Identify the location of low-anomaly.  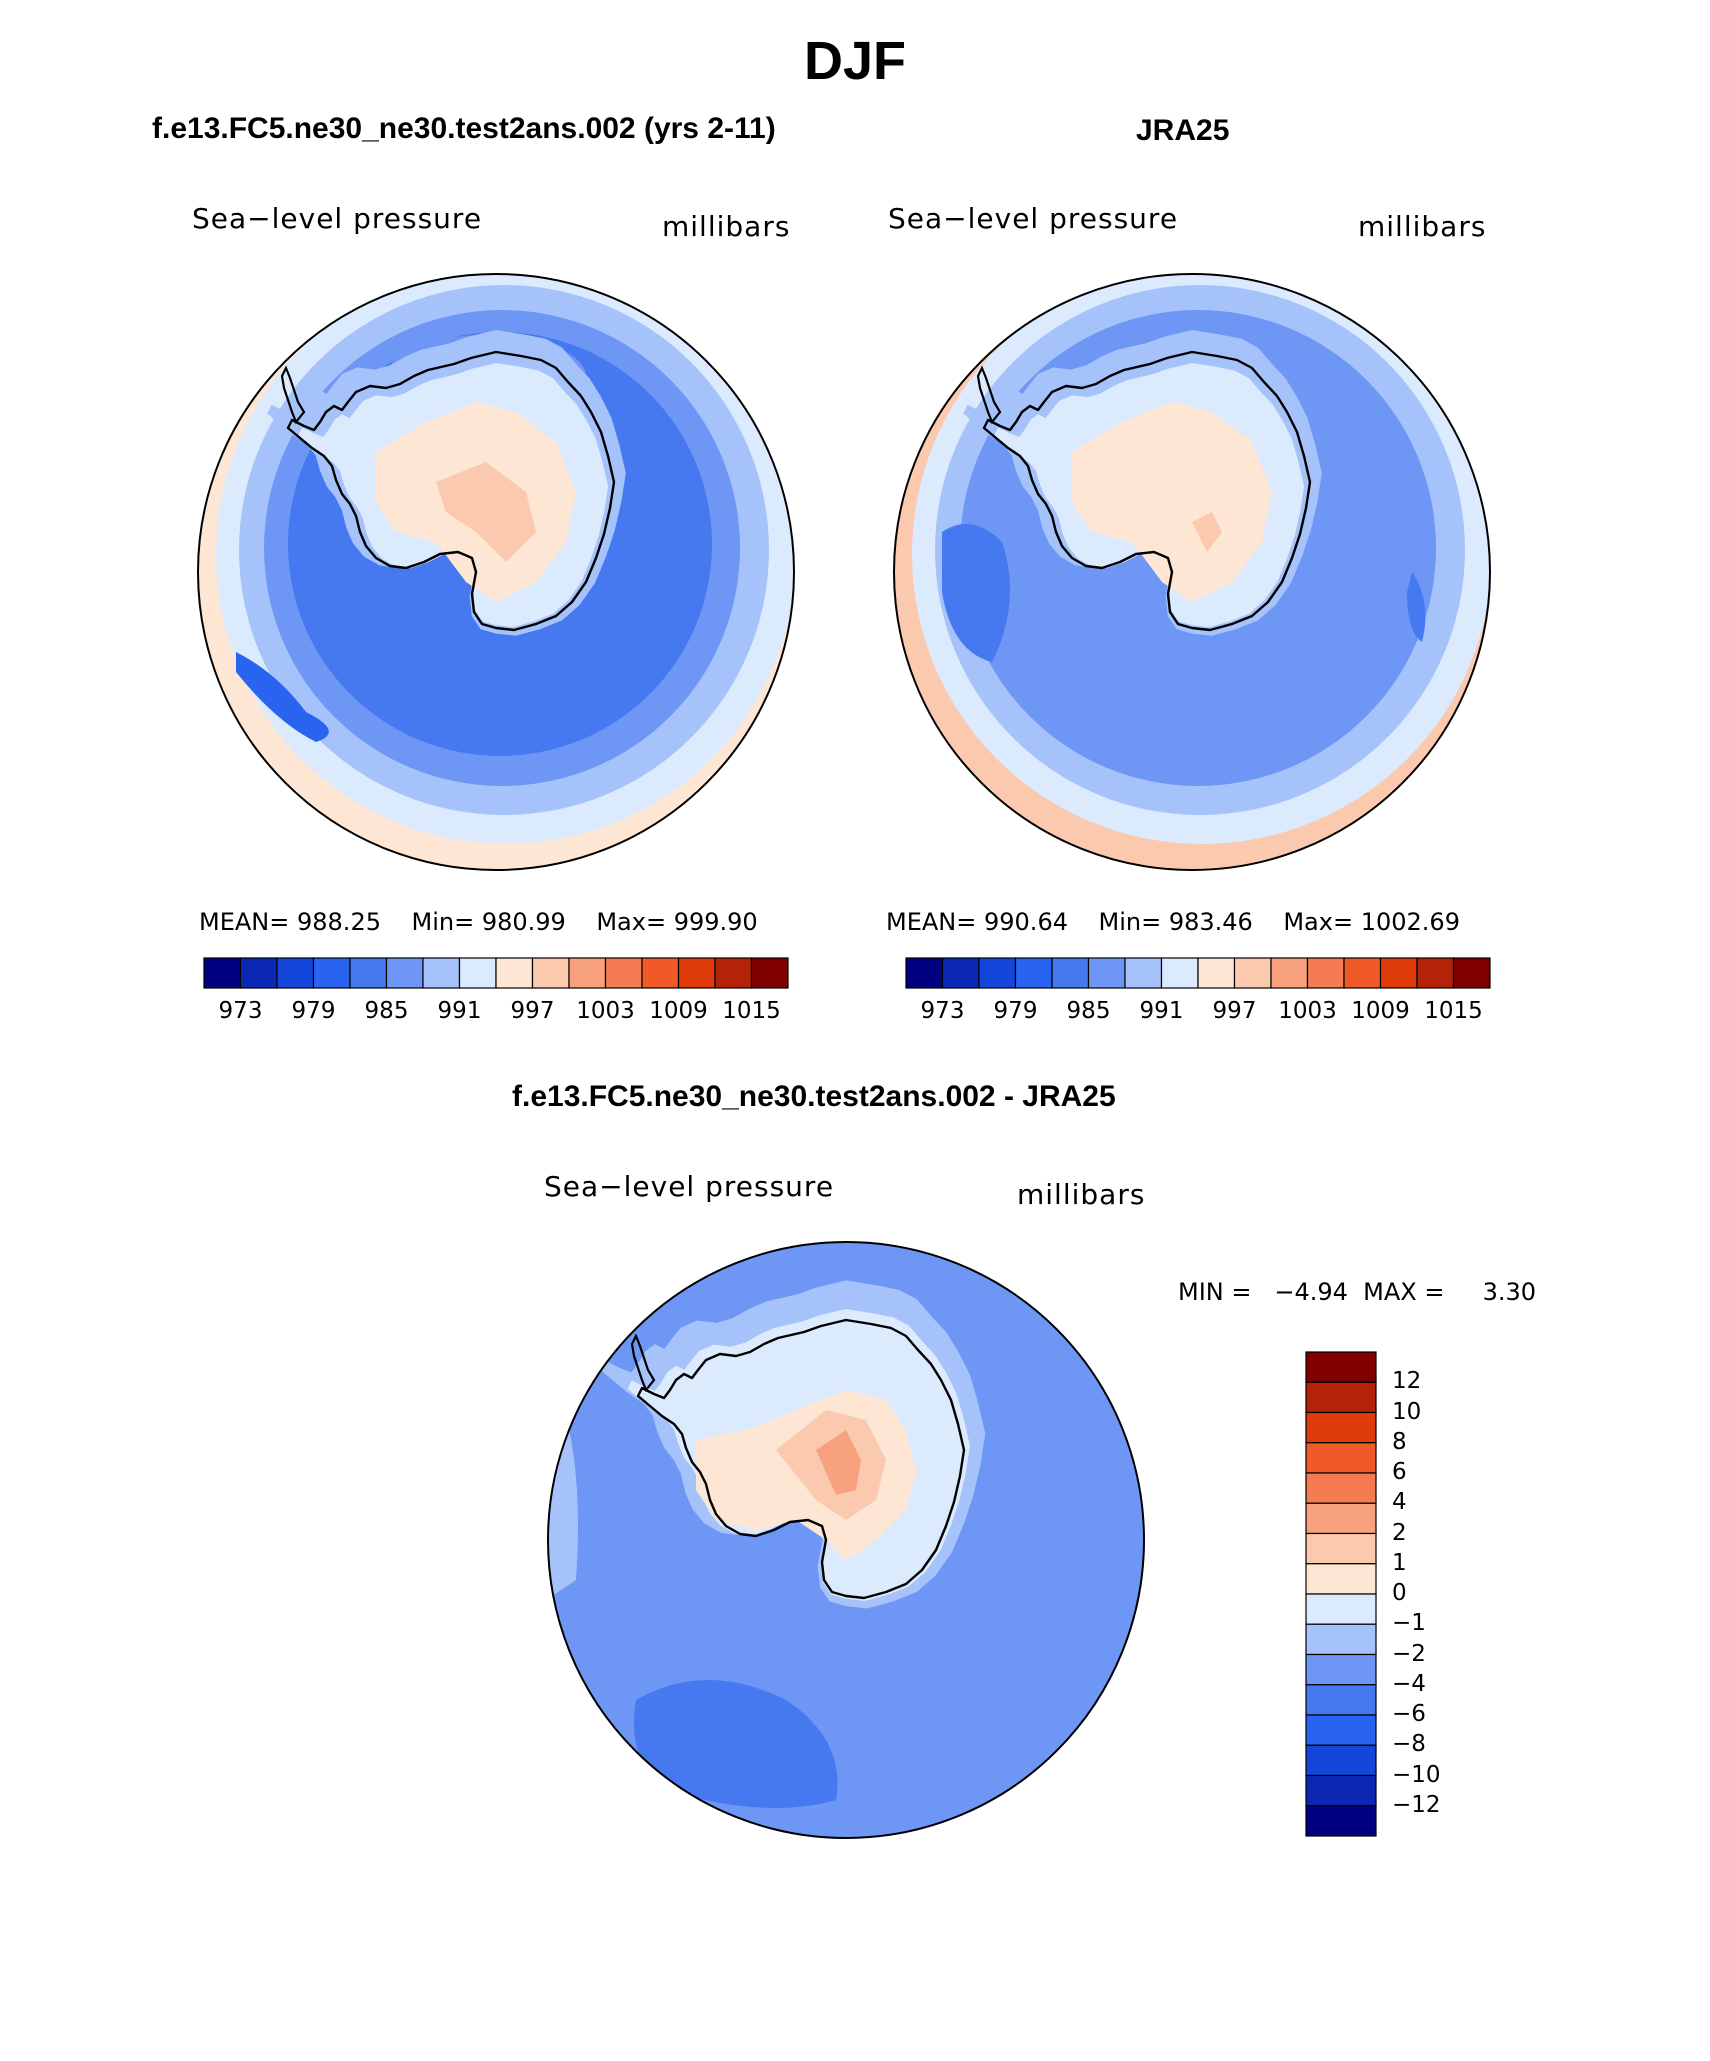
(736, 1744).